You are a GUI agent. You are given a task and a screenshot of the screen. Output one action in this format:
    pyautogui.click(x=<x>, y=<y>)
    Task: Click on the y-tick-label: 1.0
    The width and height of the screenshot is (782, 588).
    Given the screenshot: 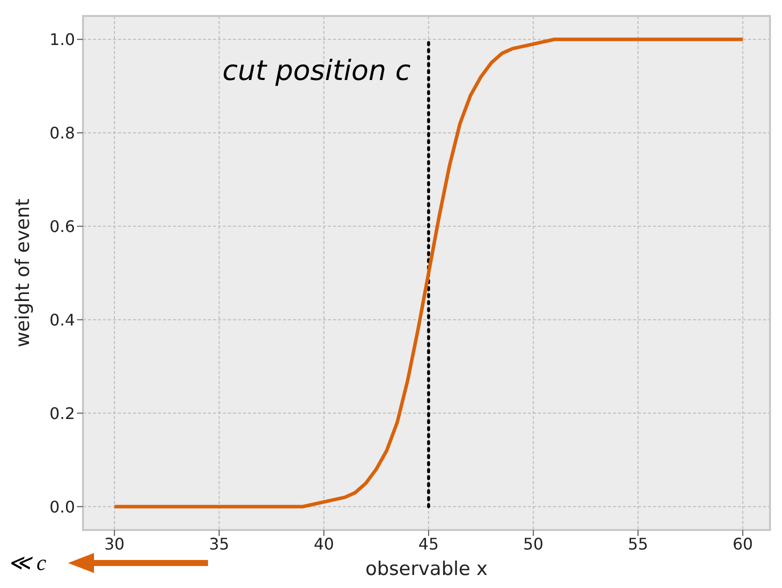 What is the action you would take?
    pyautogui.click(x=62, y=40)
    